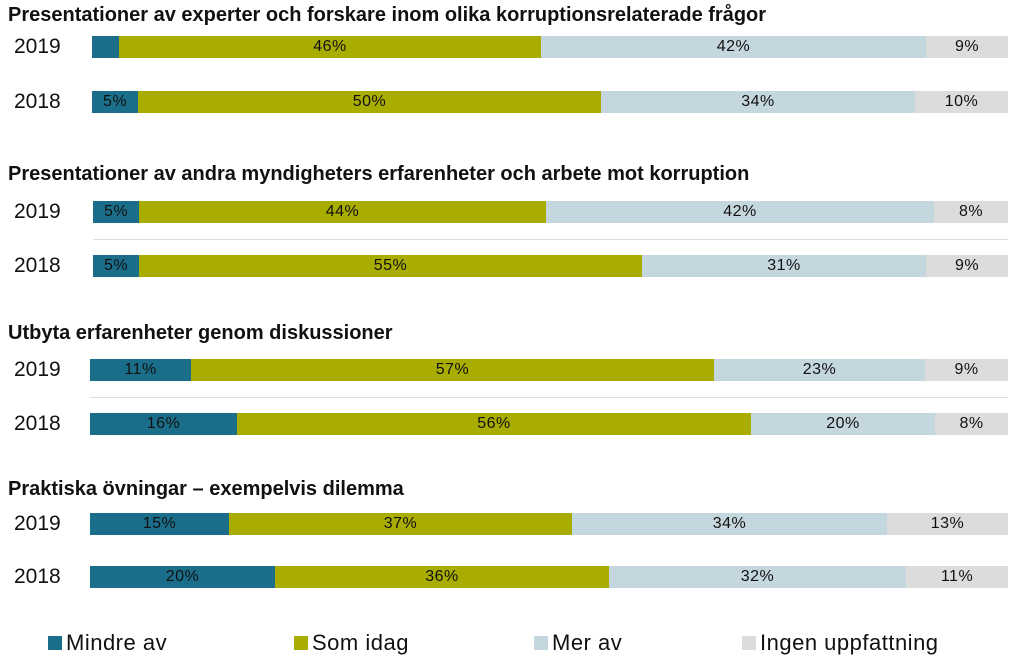 This screenshot has width=1024, height=665. Describe the element at coordinates (206, 489) in the screenshot. I see `panel-title: Praktiska övningar – exempelvis dilemma` at that location.